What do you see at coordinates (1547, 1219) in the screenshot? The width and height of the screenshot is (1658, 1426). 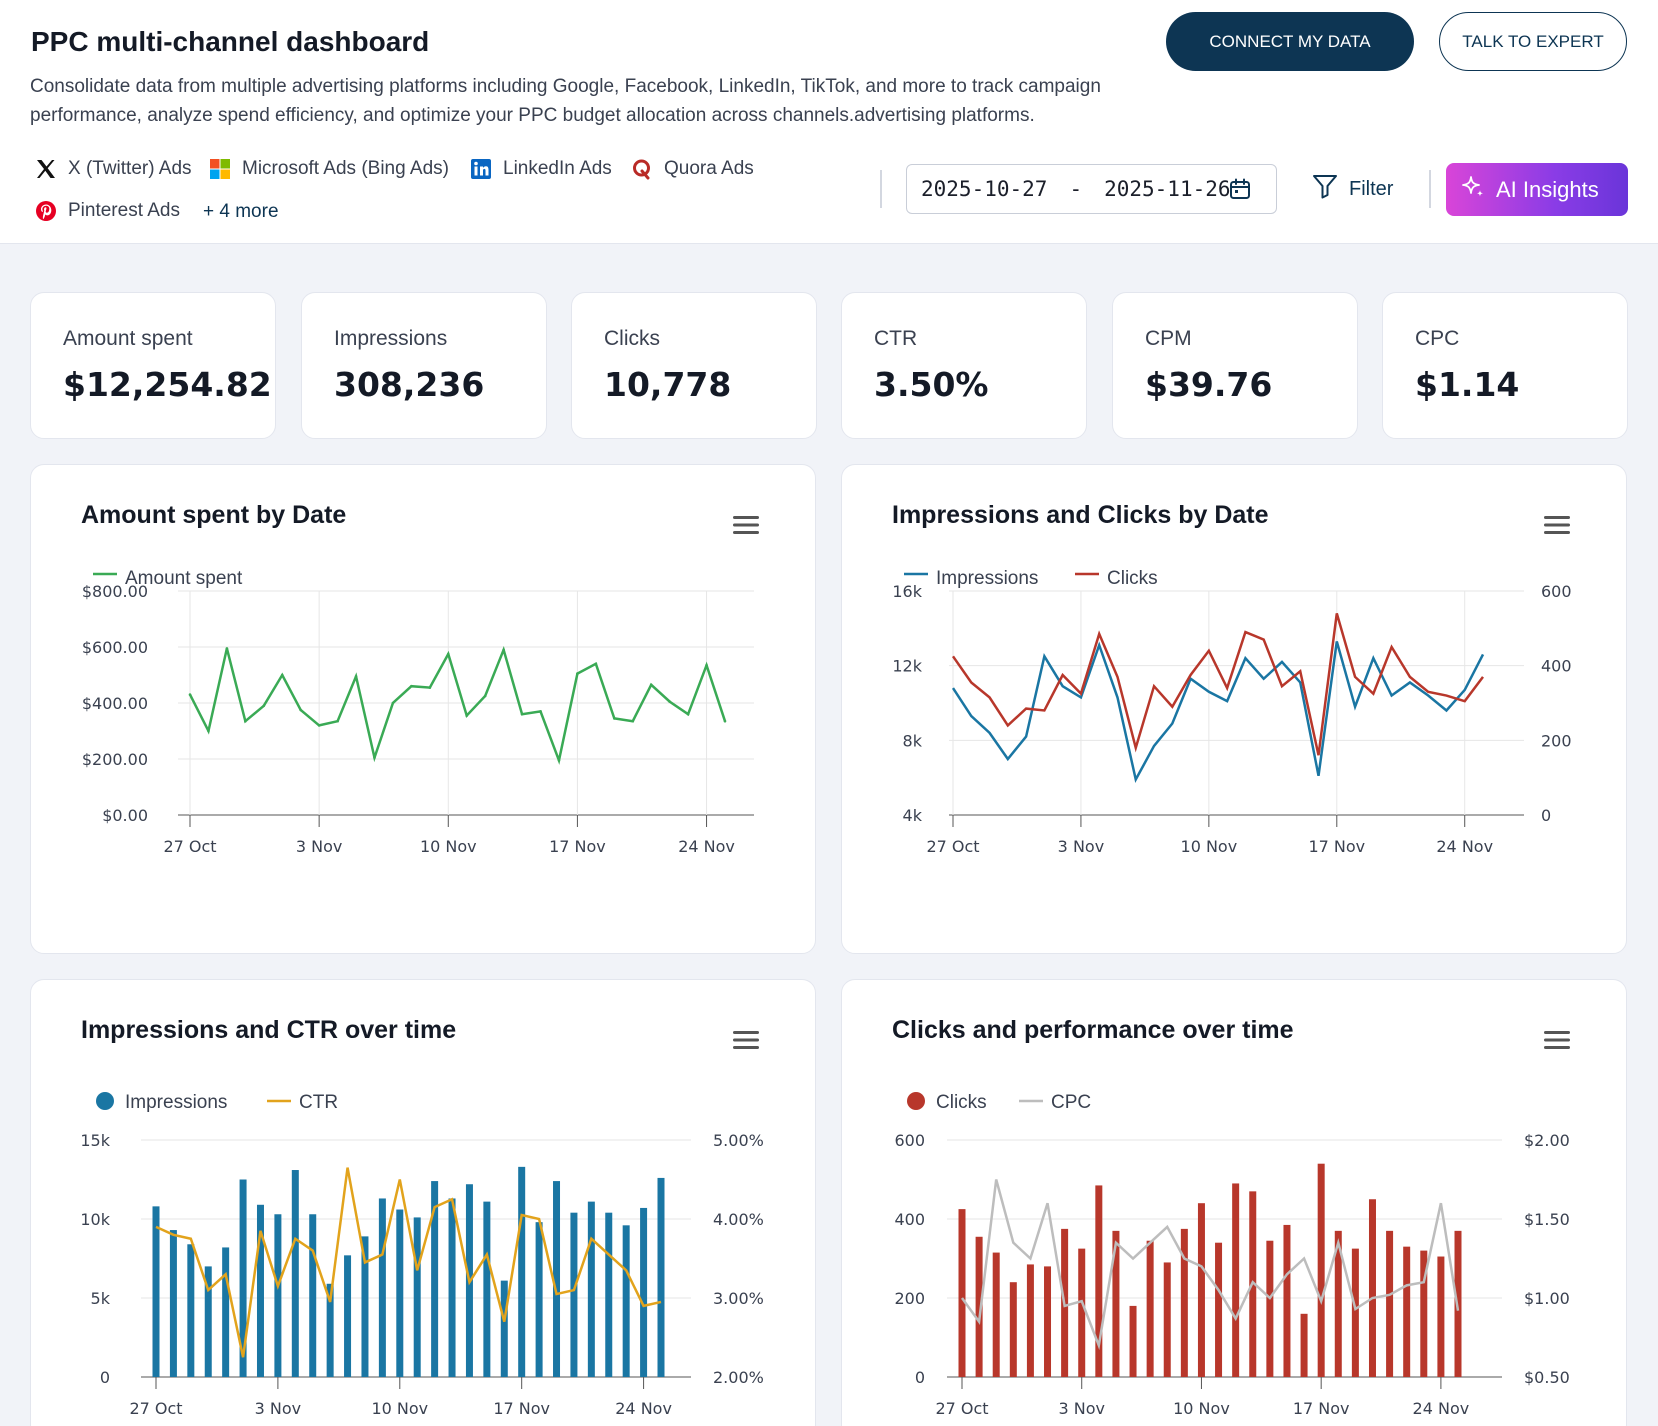 I see `y-tick-label-right: $1.50` at bounding box center [1547, 1219].